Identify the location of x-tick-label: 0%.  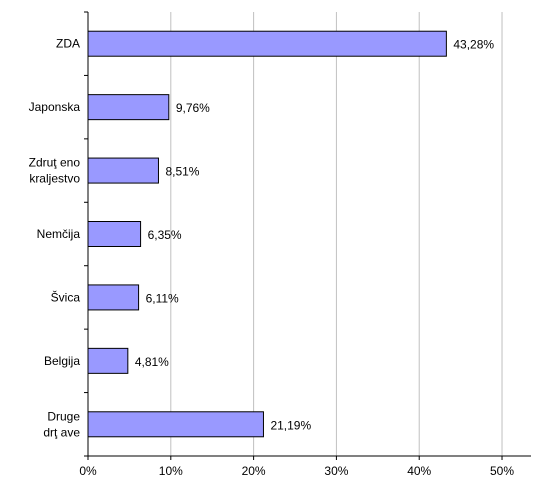
(88, 471).